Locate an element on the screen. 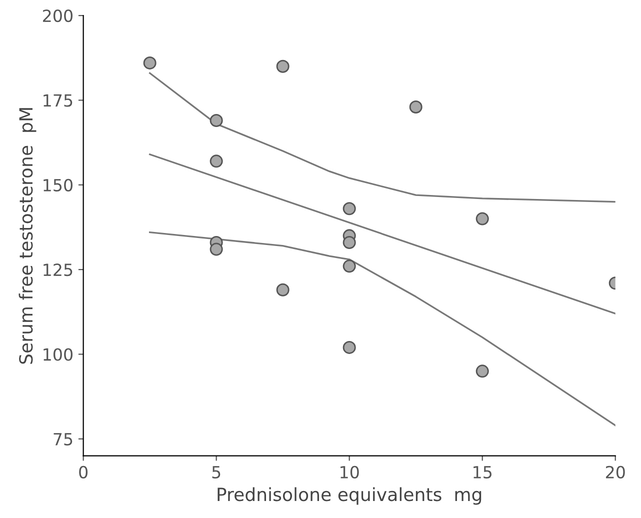 The image size is (641, 518). x-tick-label: 0 is located at coordinates (83, 472).